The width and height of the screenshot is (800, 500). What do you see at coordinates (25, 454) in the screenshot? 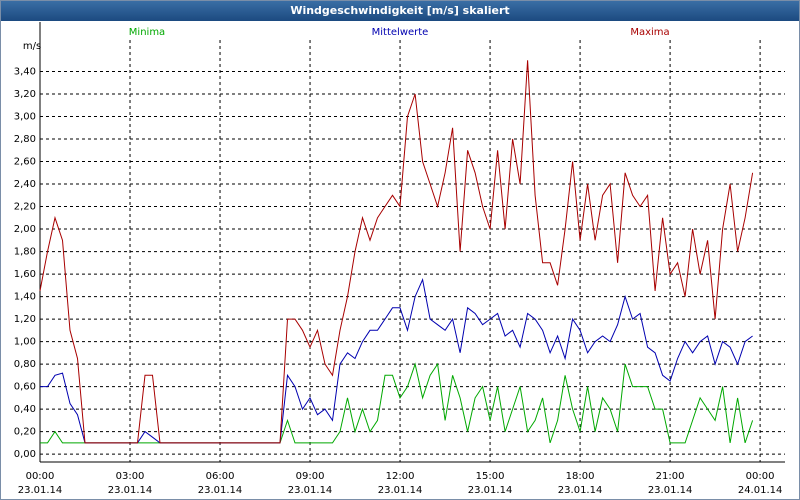
I see `y-tick-label: 0,00` at bounding box center [25, 454].